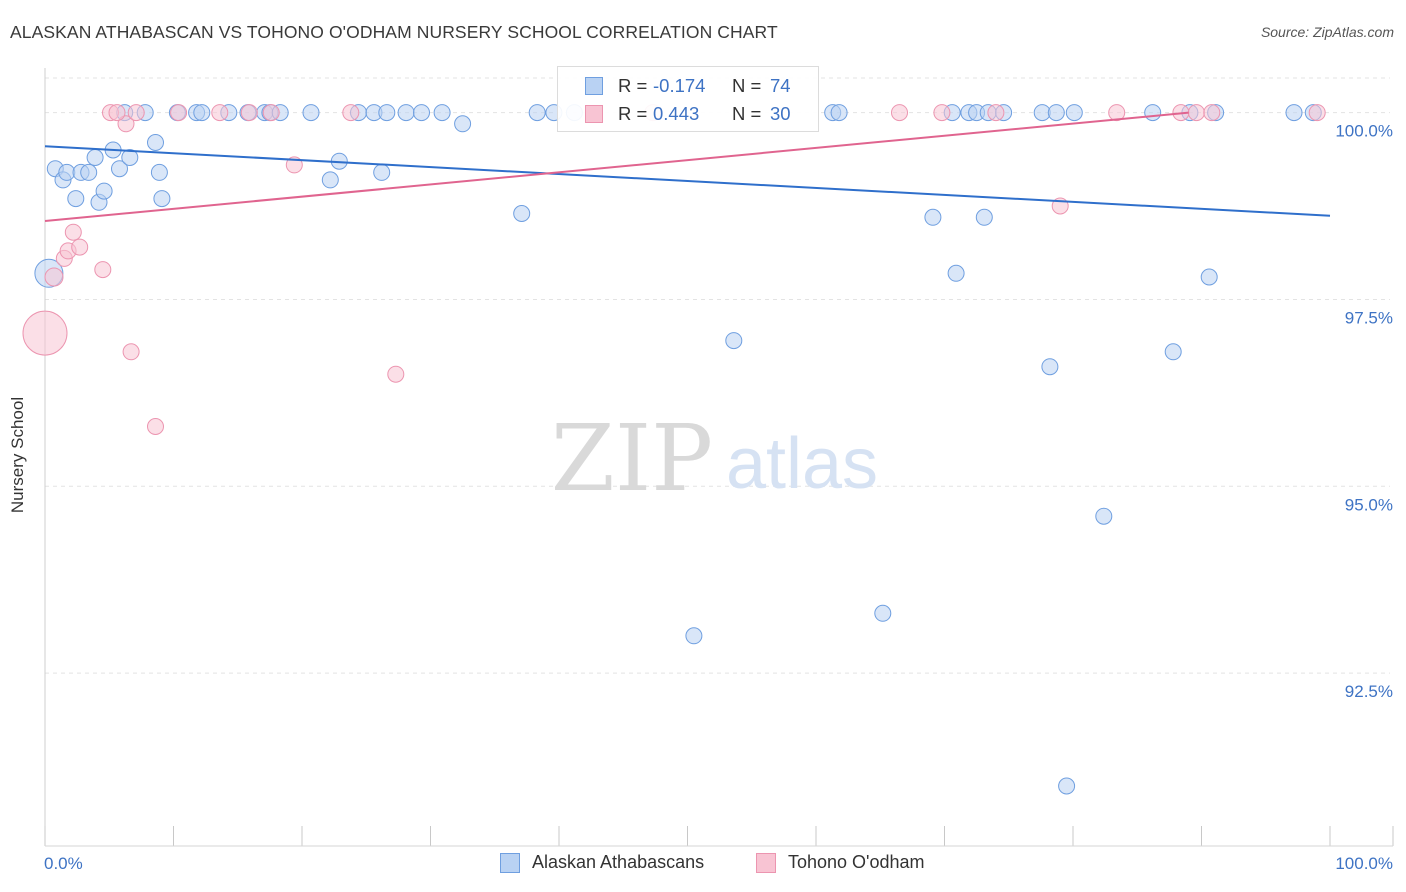 This screenshot has height=892, width=1406. Describe the element at coordinates (1364, 863) in the screenshot. I see `x-tick-label-right: 100.0%` at that location.